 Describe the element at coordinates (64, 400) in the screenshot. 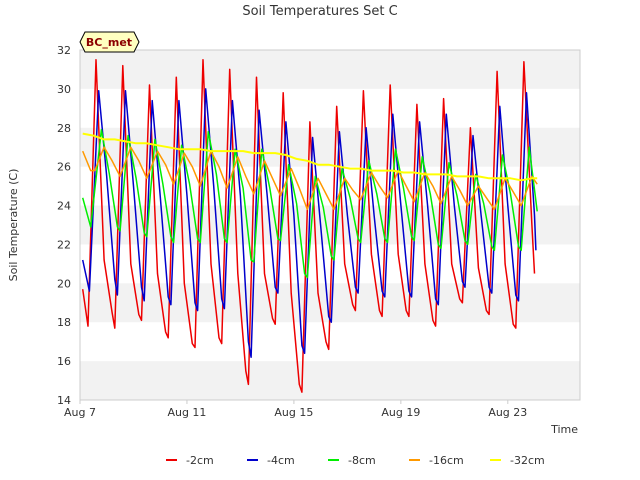

I see `y-tick-label: 14` at that location.